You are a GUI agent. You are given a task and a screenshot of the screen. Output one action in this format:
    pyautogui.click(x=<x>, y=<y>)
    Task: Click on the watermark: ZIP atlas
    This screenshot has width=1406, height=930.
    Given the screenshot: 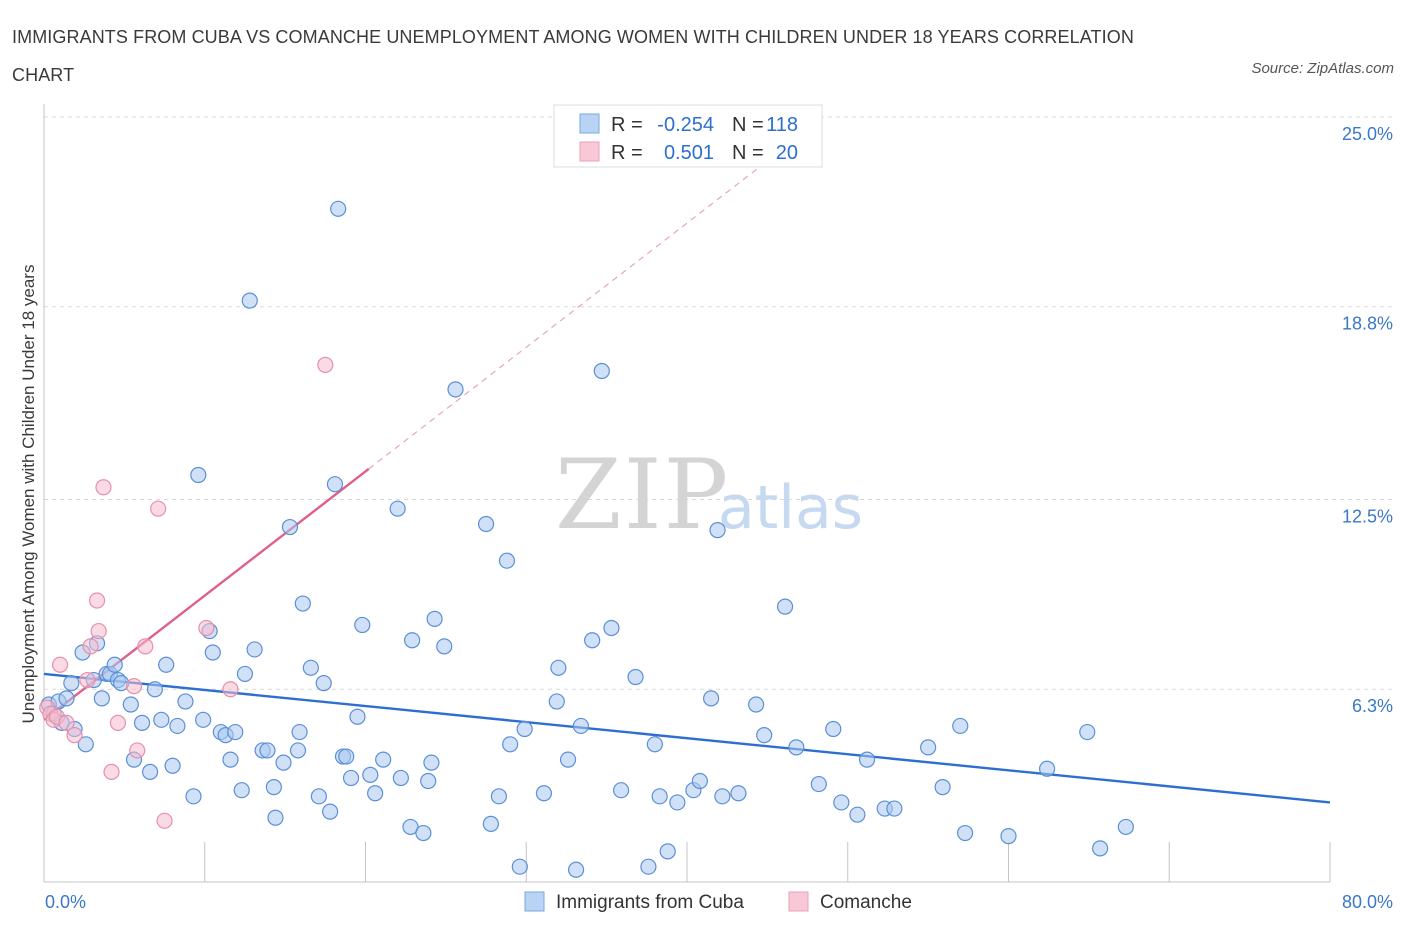 What is the action you would take?
    pyautogui.click(x=709, y=495)
    